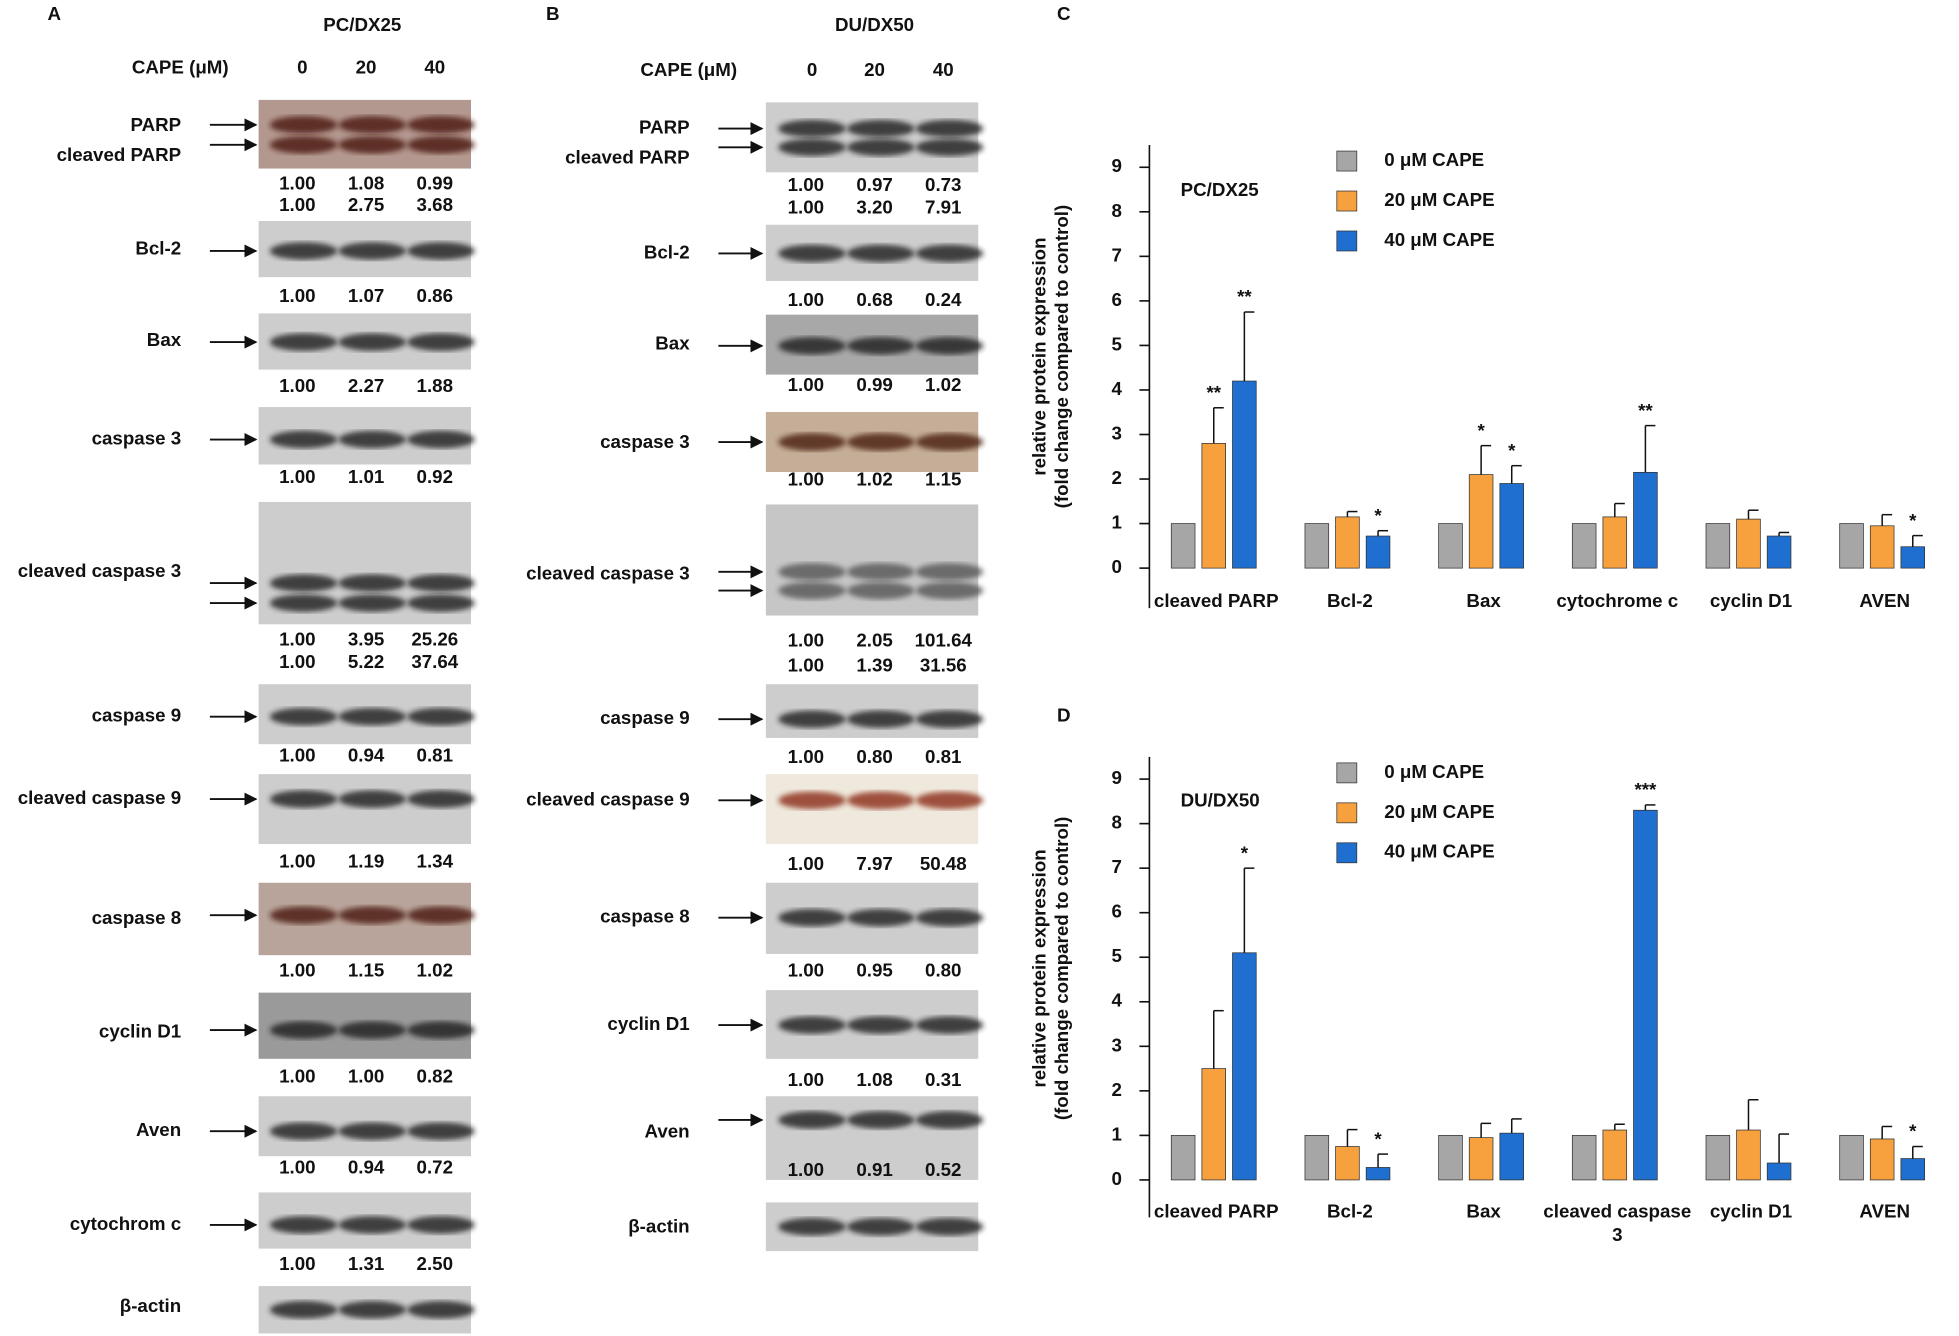 The image size is (1959, 1336). I want to click on quantification: 5.22, so click(366, 661).